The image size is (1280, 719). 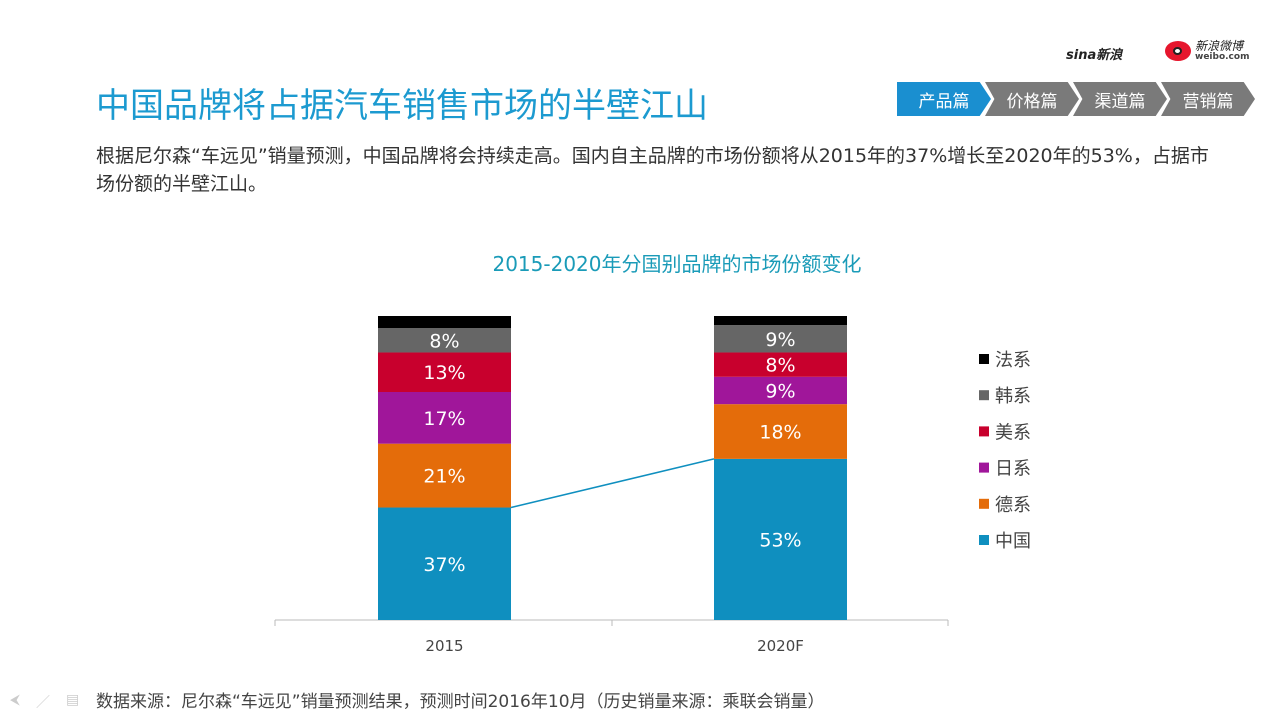 I want to click on bar-segment-日系-2015, so click(x=444, y=418).